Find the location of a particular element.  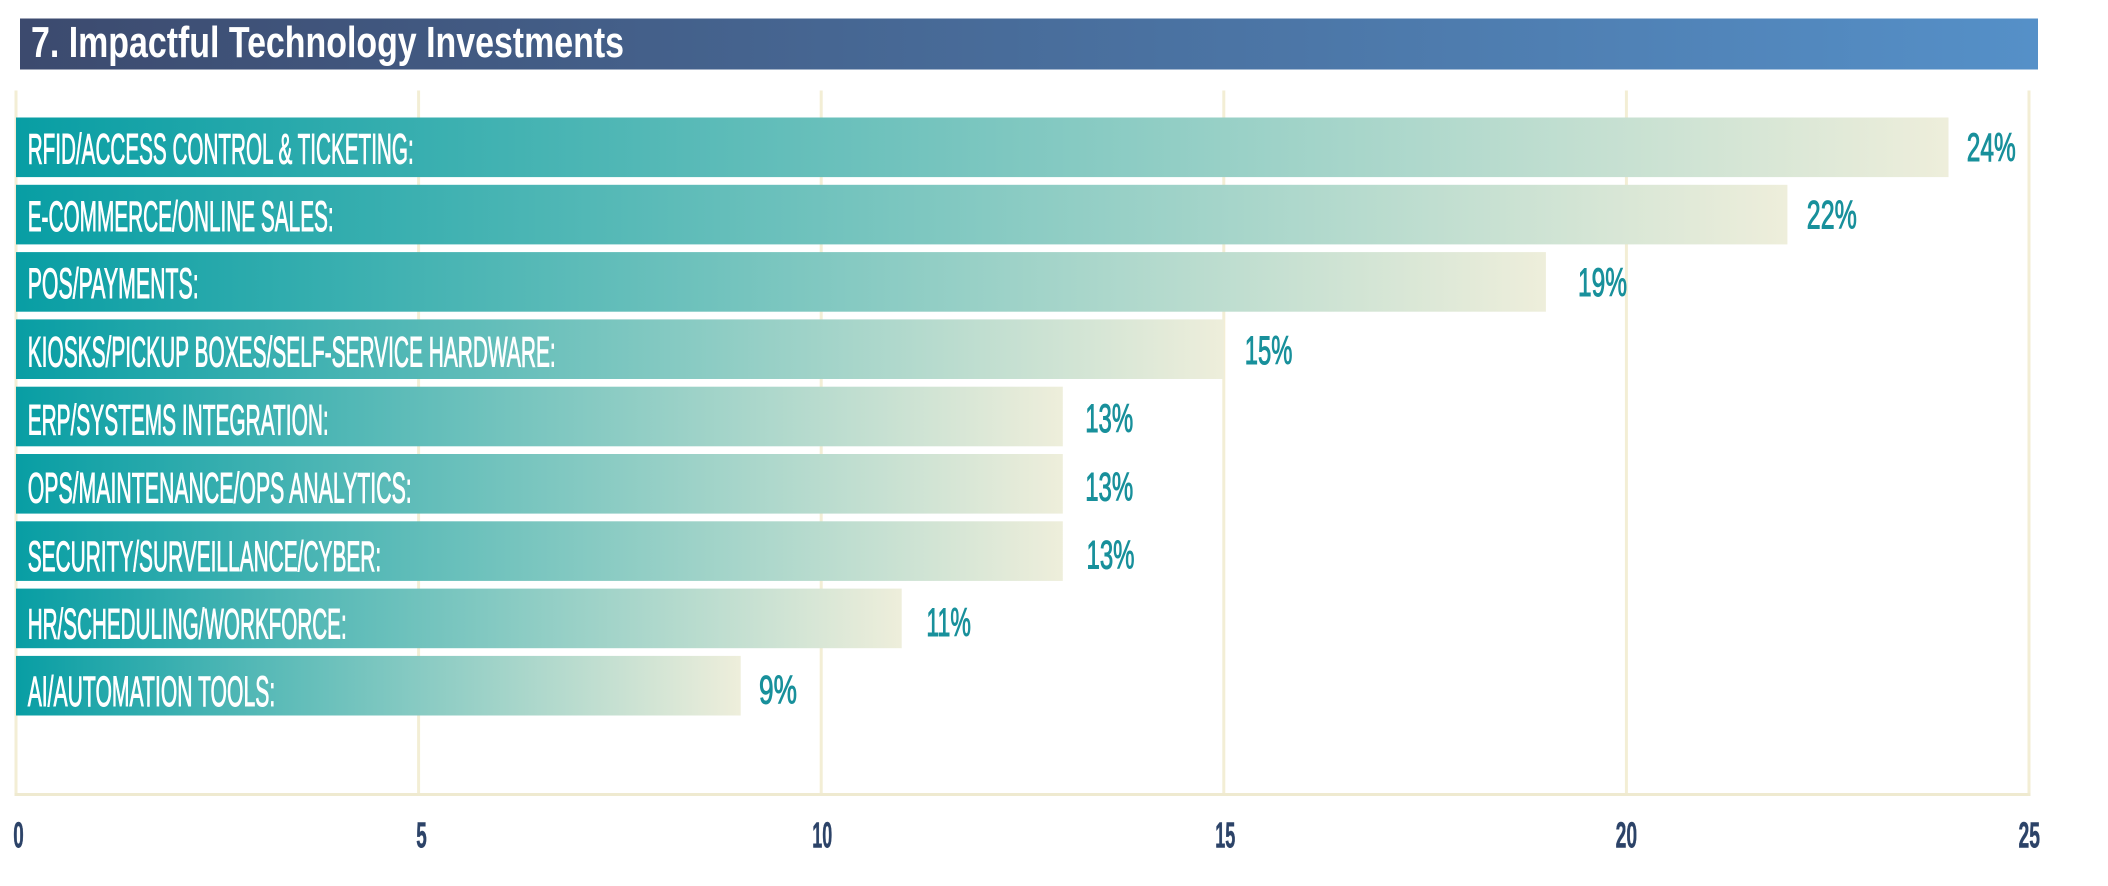

svg-text:7. Impactful Technology Invest: 7. Impactful Technology Investments is located at coordinates (327, 42).